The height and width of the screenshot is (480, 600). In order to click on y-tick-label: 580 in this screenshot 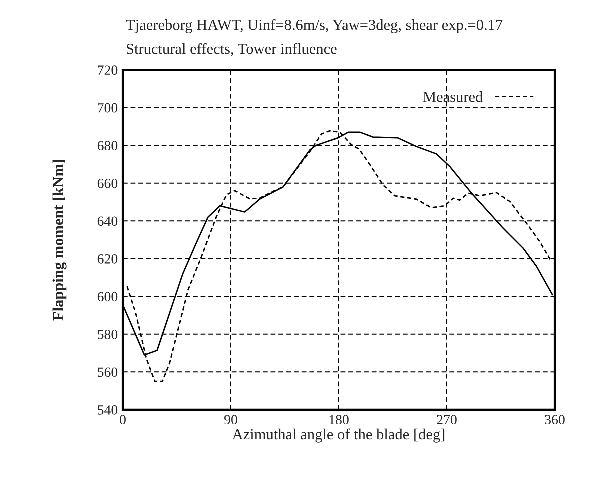, I will do `click(108, 335)`.